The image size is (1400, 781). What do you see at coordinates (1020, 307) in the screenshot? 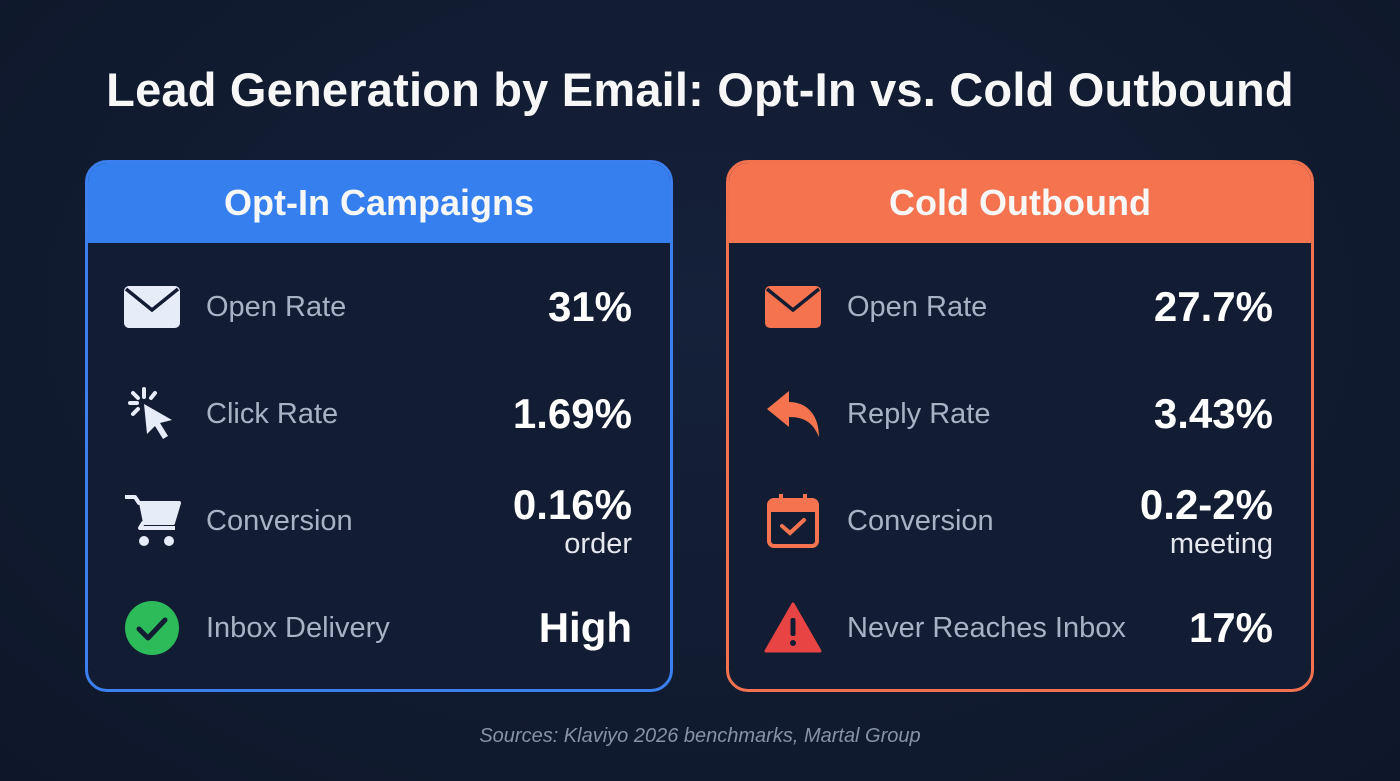
I see `cold-row-open-rate: Open Rate 27.7%` at bounding box center [1020, 307].